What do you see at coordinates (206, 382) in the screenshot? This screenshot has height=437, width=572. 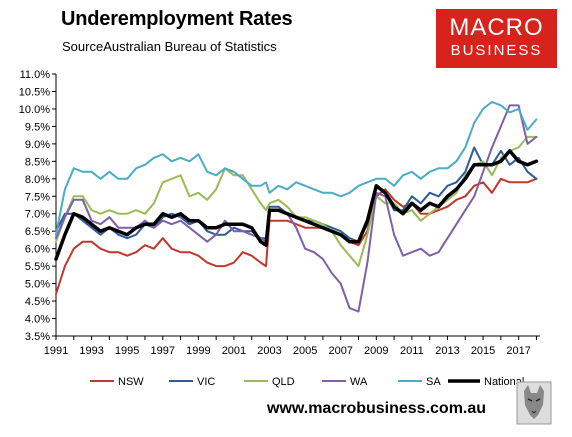 I see `legend-label-vic: VIC` at bounding box center [206, 382].